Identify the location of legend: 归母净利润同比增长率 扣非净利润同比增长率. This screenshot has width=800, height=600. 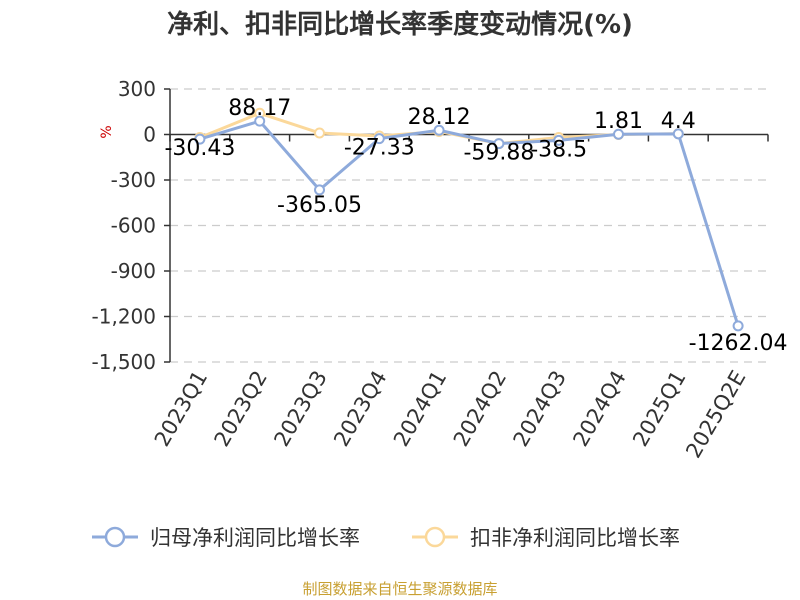
(386, 538).